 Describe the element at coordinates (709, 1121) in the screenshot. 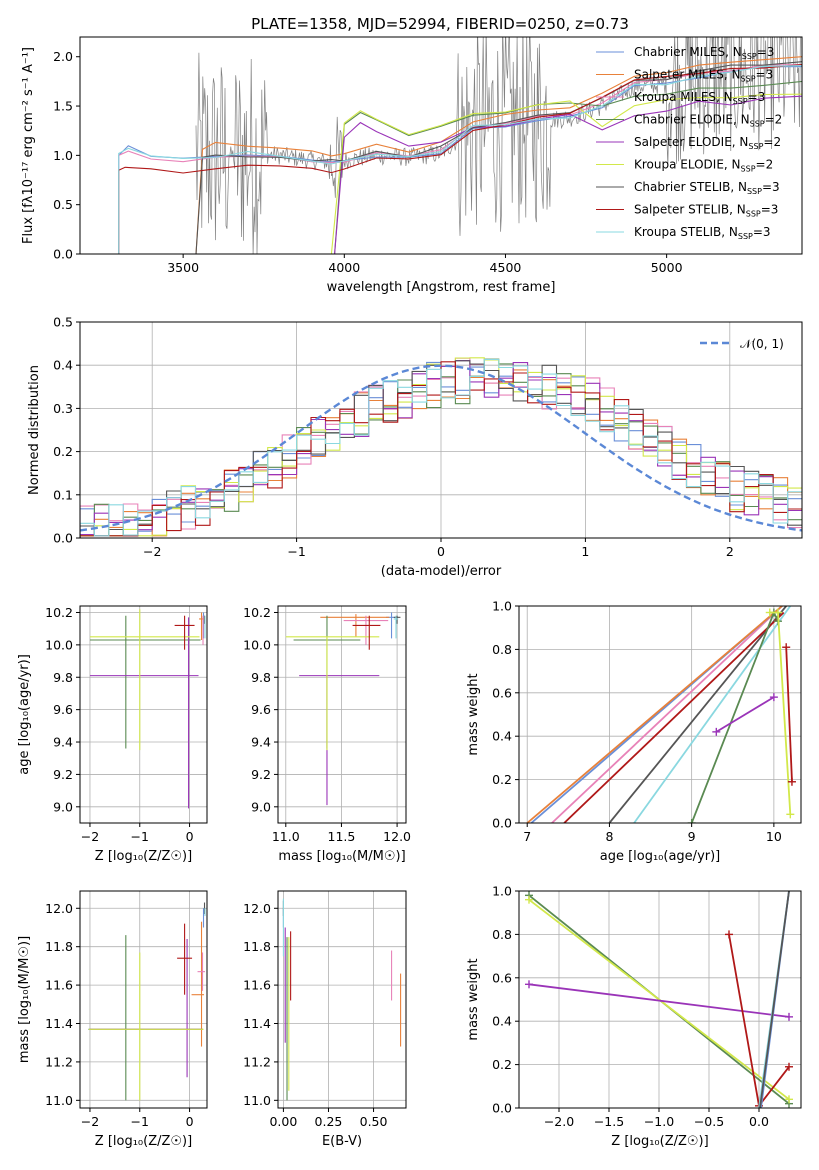

I see `x-tick-label: −0.5` at that location.